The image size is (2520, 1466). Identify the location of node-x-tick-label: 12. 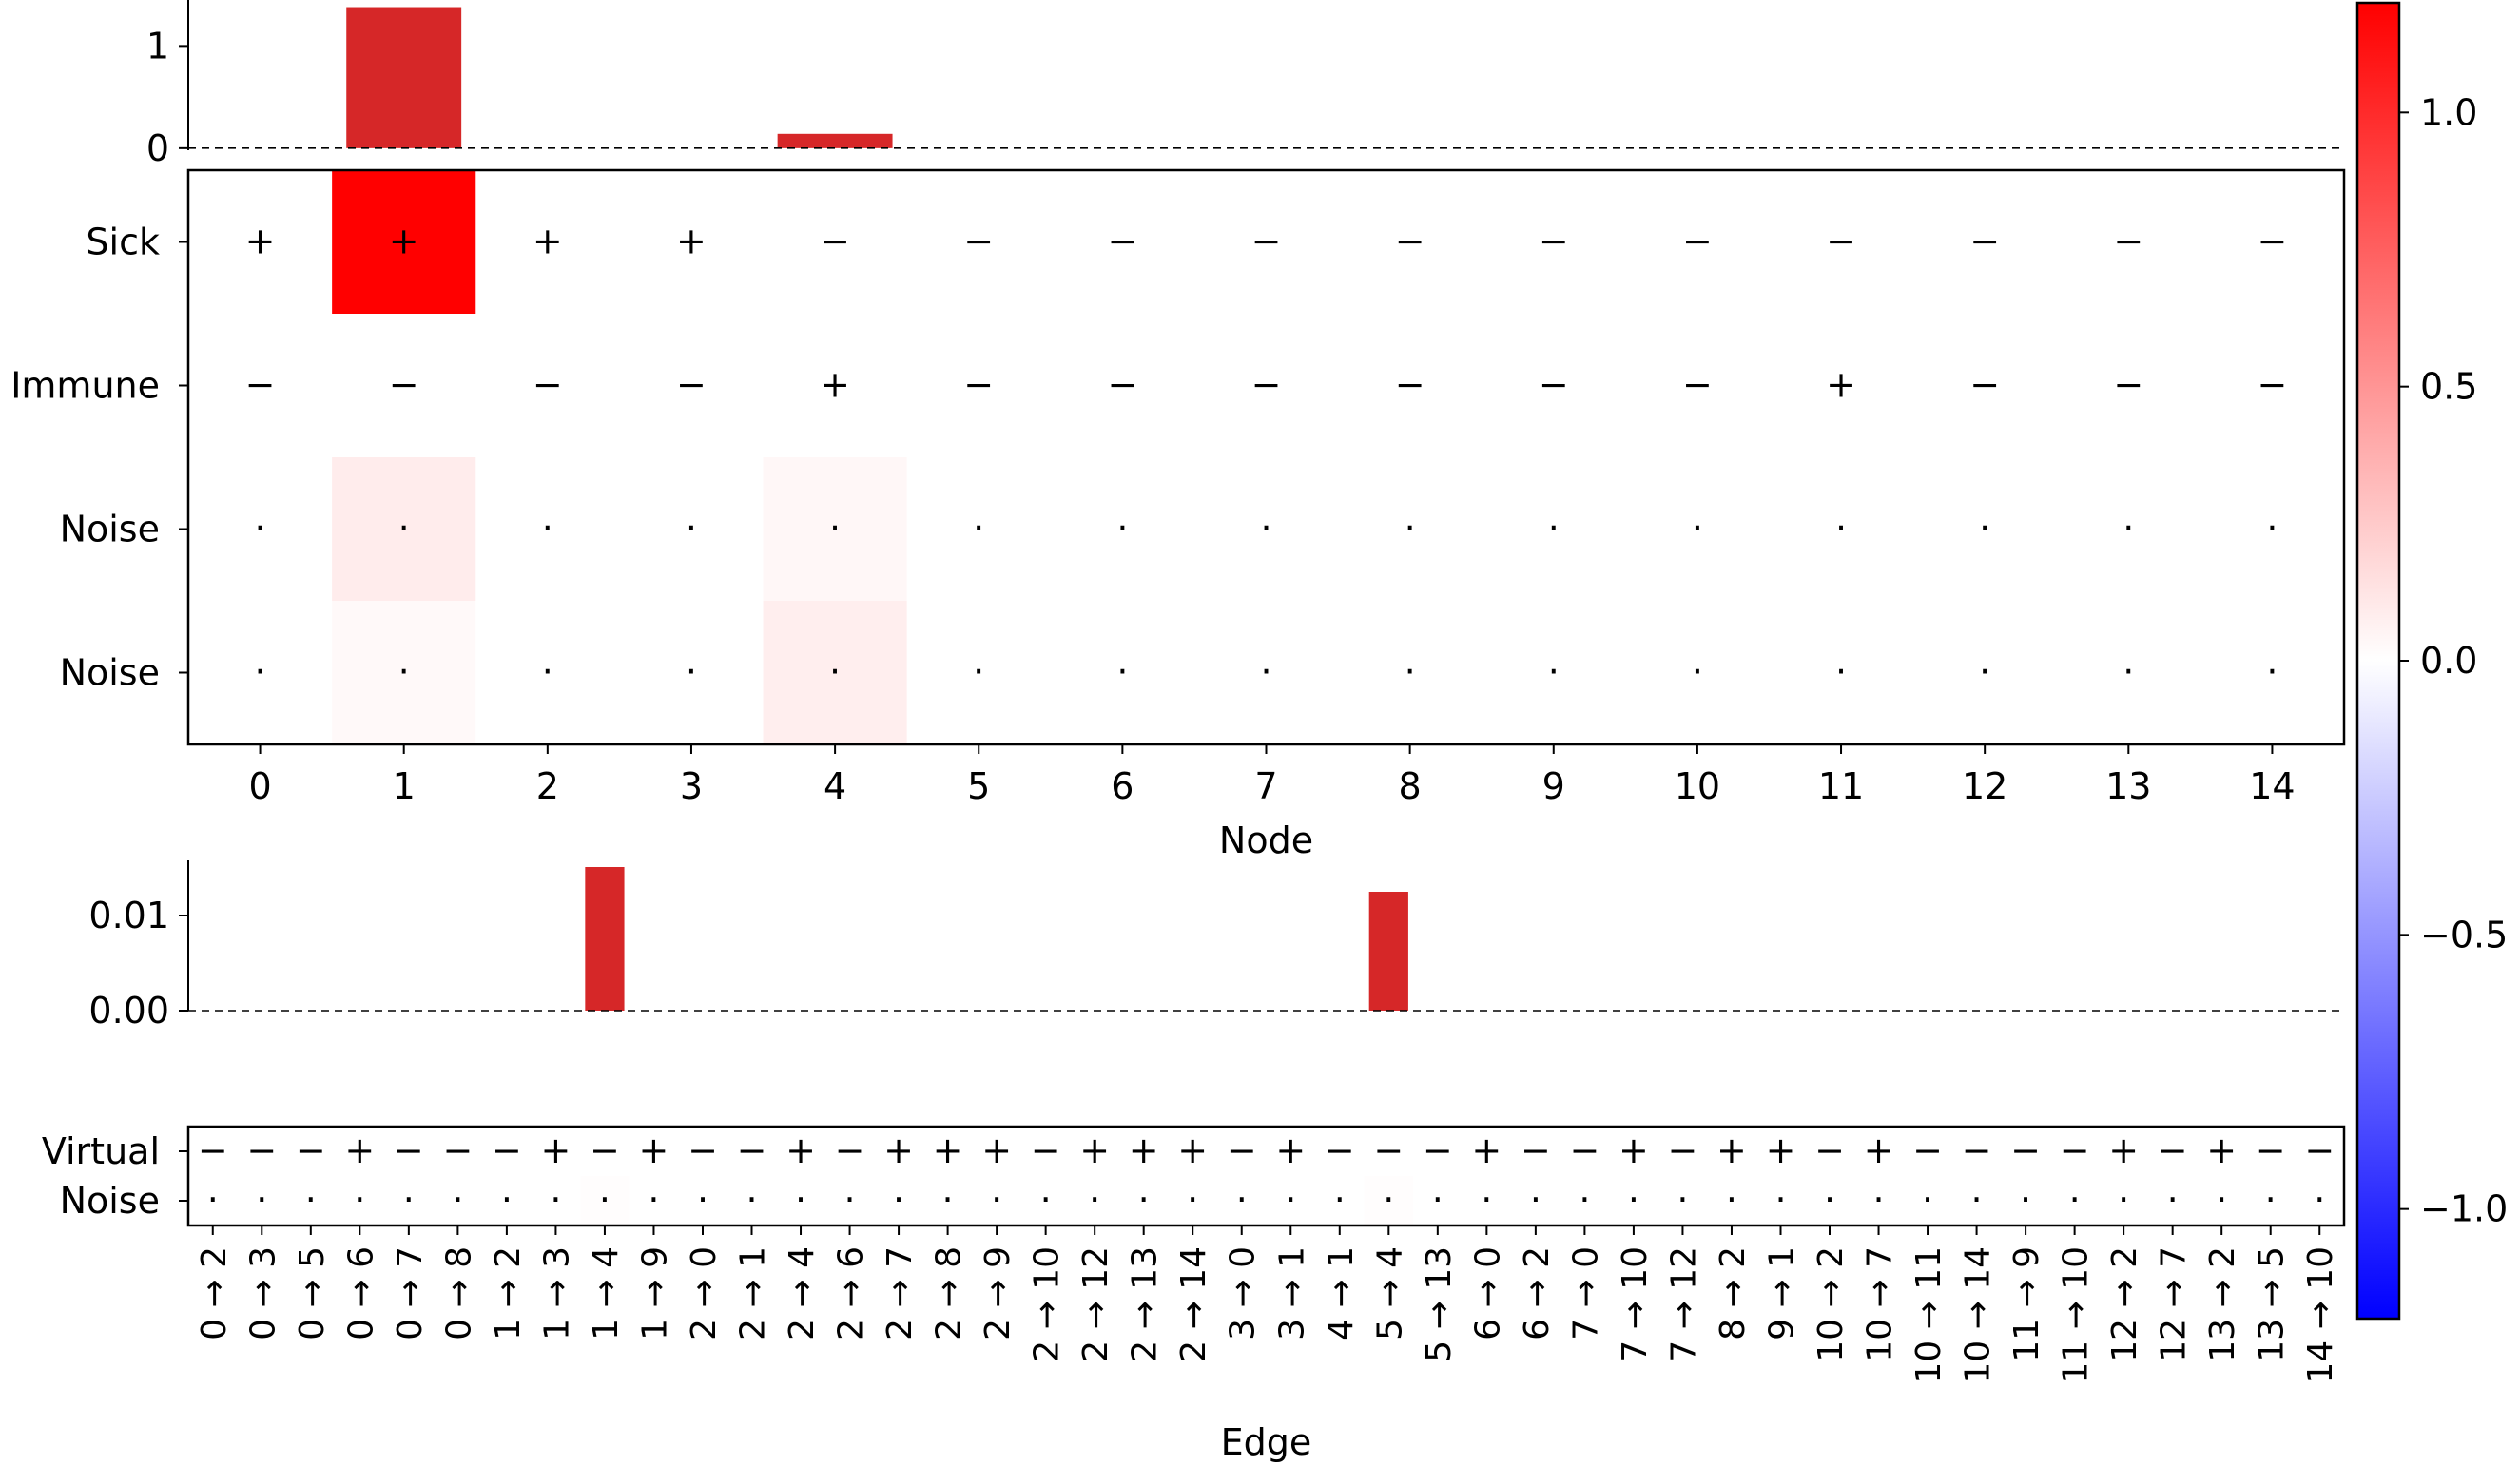
(1984, 786).